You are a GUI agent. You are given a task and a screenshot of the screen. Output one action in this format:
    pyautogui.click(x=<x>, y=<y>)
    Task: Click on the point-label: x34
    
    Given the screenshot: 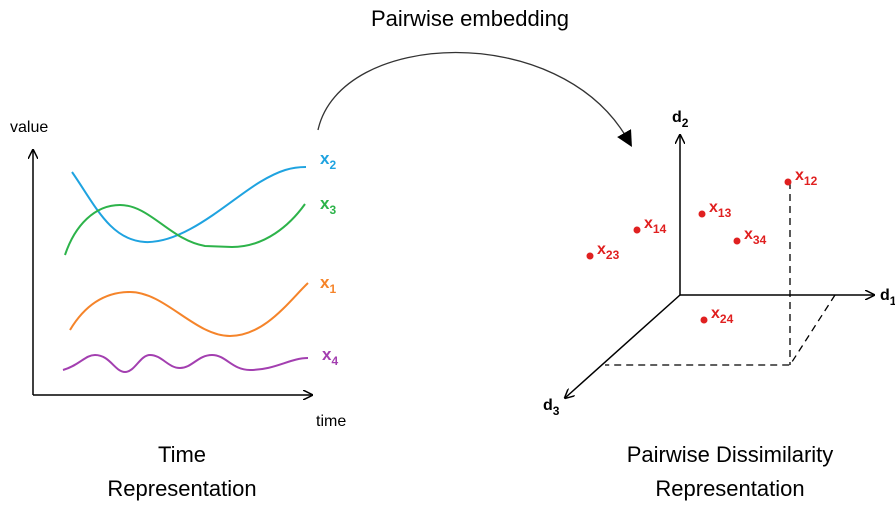 What is the action you would take?
    pyautogui.click(x=755, y=236)
    